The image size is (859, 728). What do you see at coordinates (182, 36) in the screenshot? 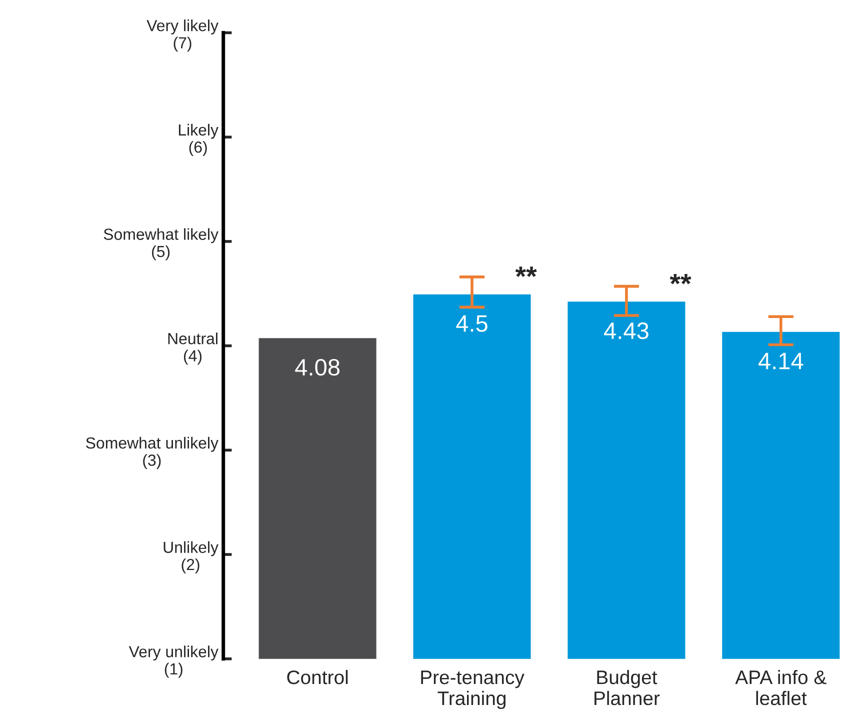
I see `y-tick-label: Very likely (7)` at bounding box center [182, 36].